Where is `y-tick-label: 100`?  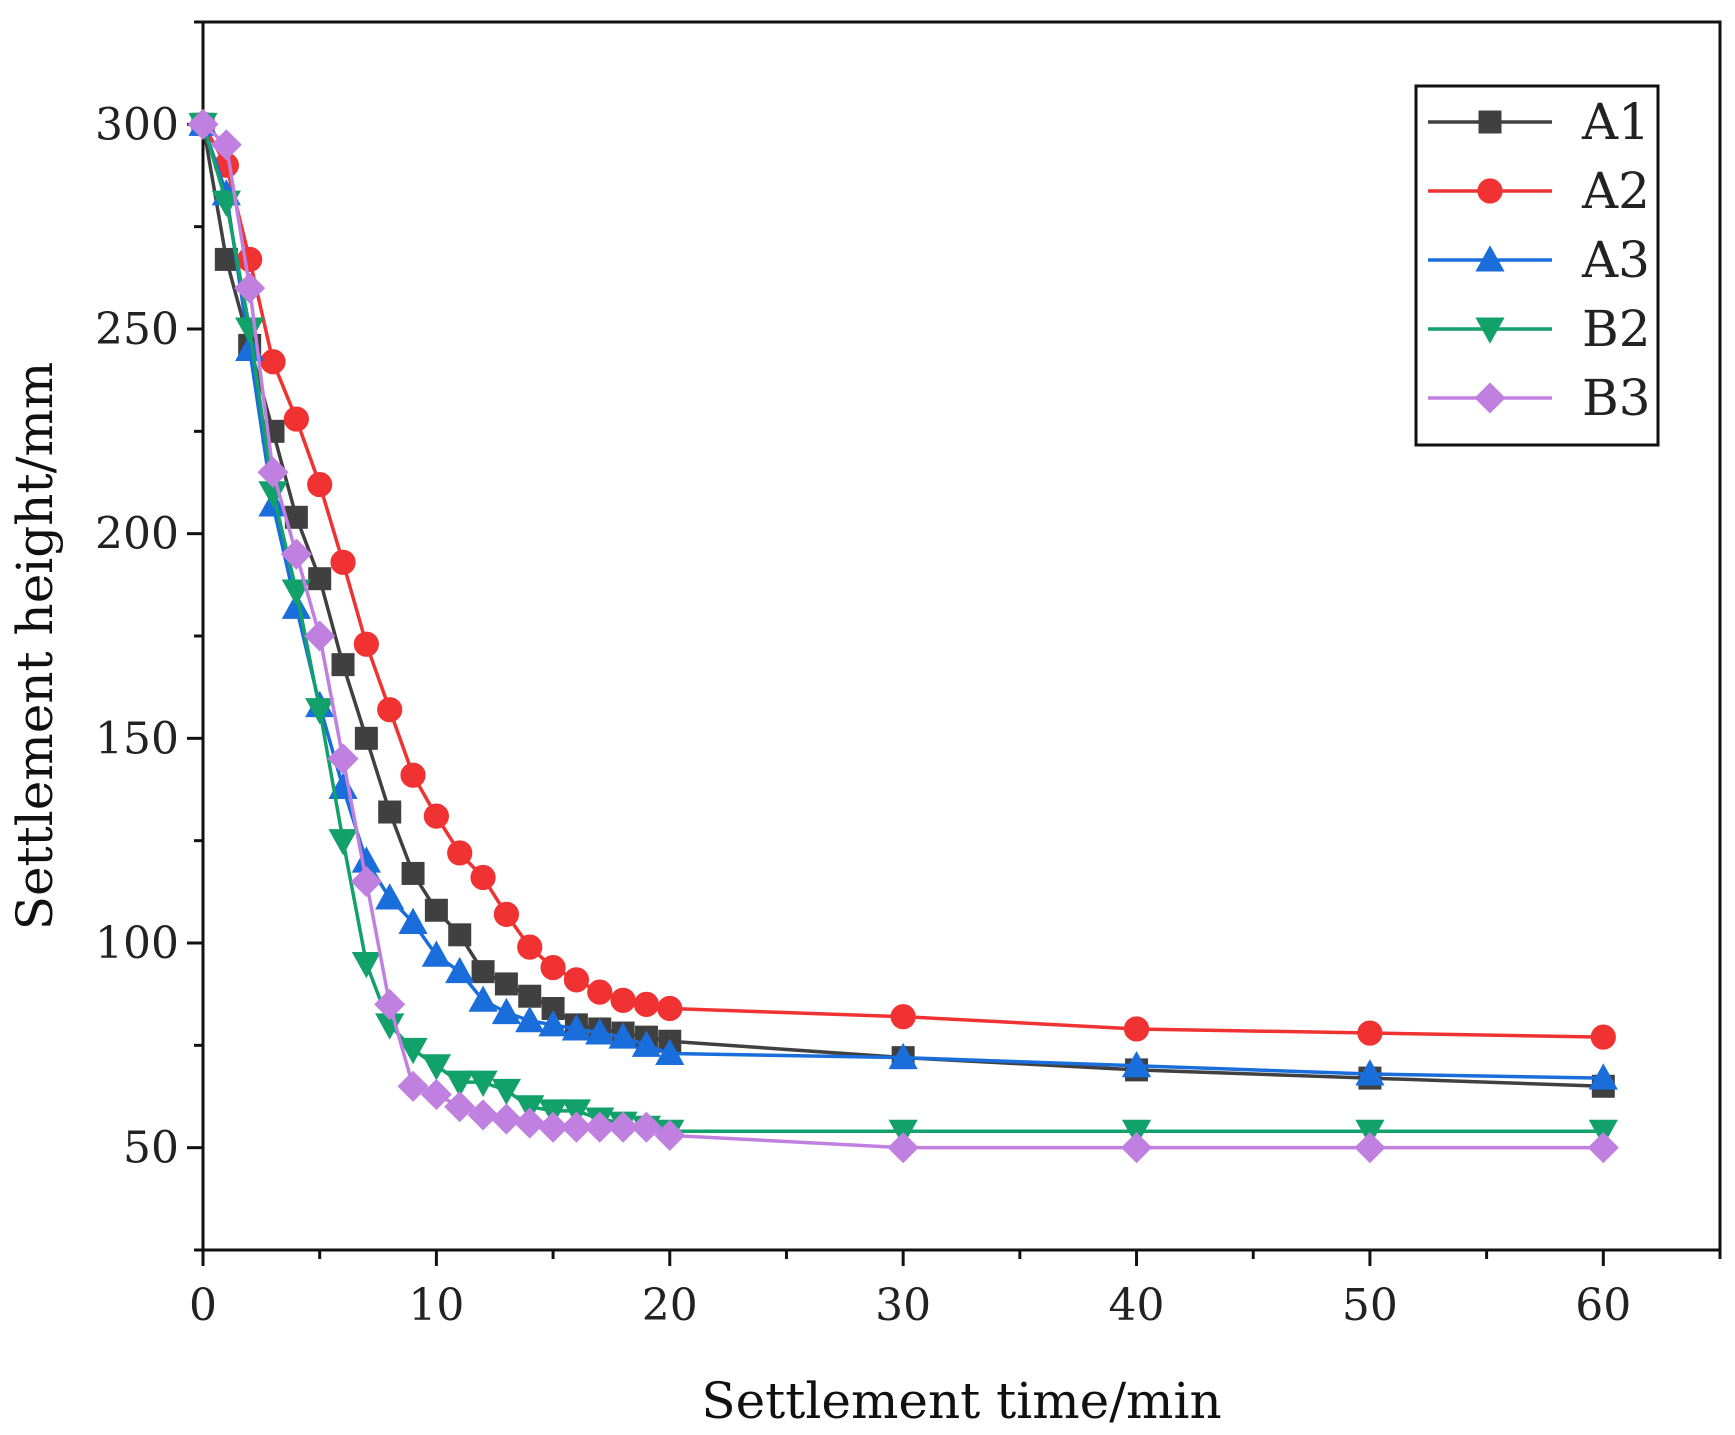
y-tick-label: 100 is located at coordinates (137, 943).